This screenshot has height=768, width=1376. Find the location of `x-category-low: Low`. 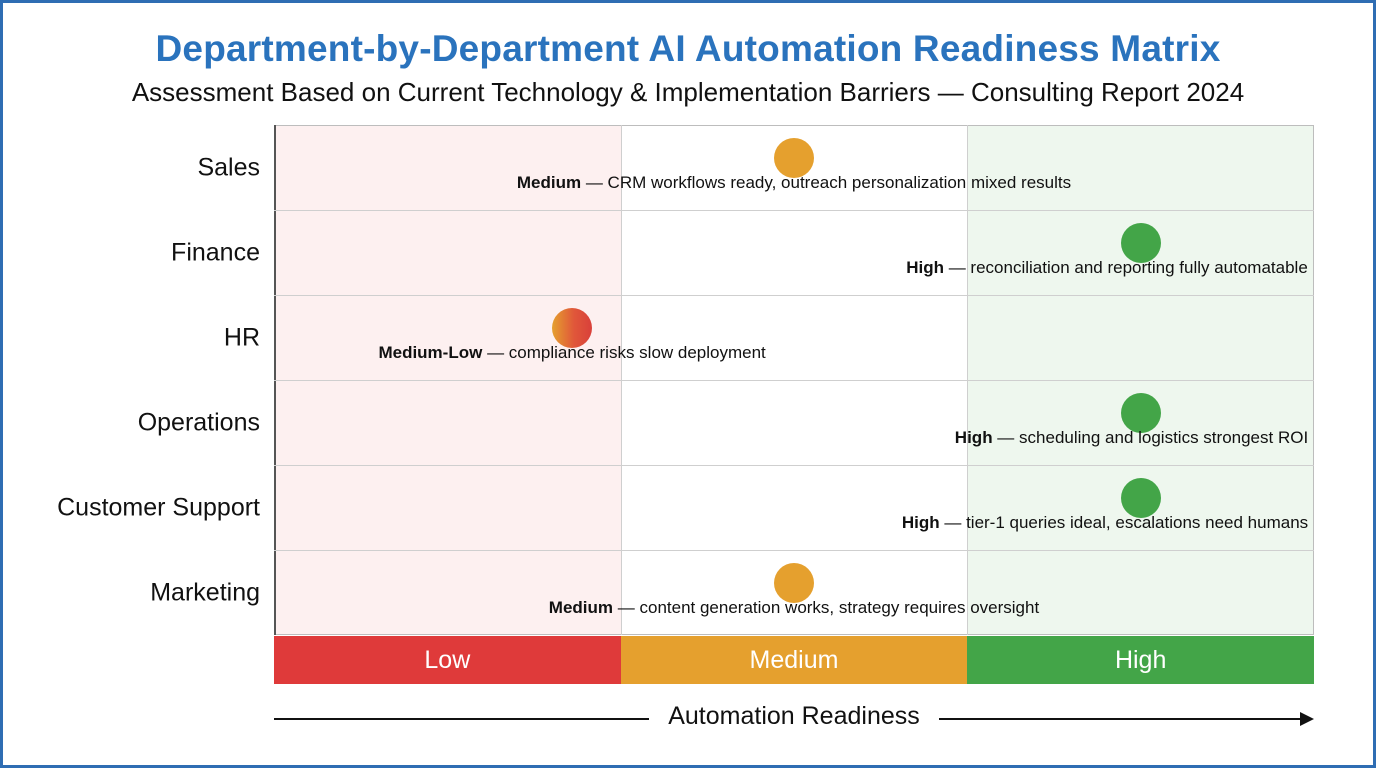

x-category-low: Low is located at coordinates (447, 660).